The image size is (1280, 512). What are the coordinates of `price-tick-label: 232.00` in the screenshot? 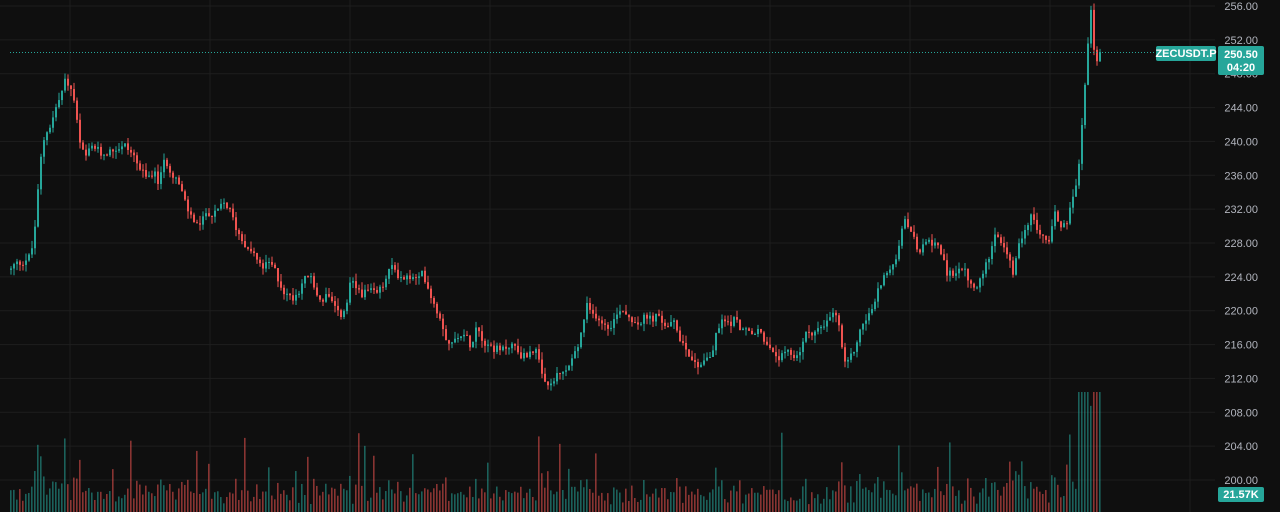 It's located at (1241, 210).